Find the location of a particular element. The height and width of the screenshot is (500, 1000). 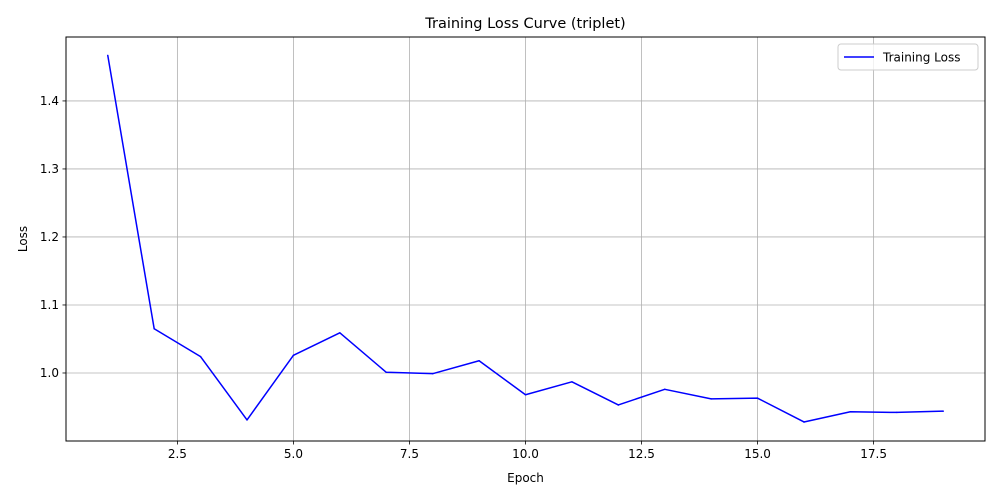

chart-title: Training Loss Curve (triplet) is located at coordinates (524, 24).